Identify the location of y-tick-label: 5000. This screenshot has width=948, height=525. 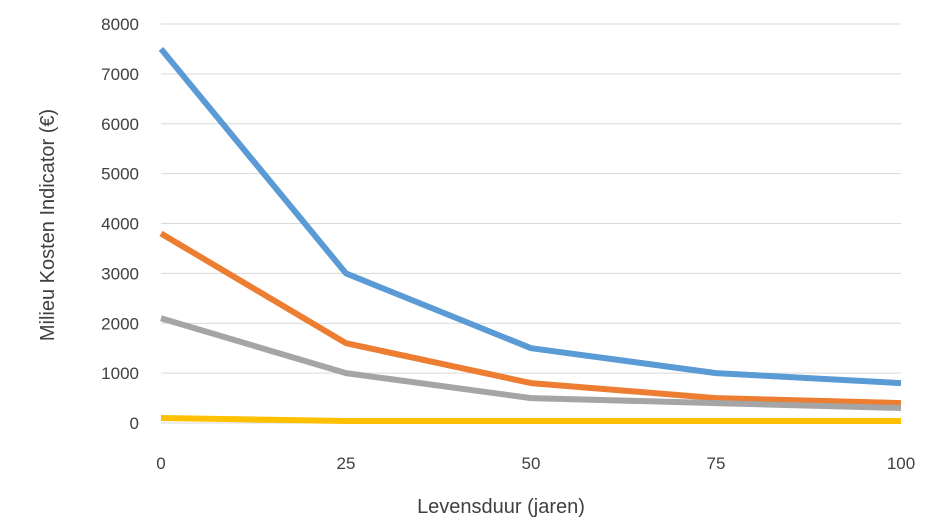
(120, 174).